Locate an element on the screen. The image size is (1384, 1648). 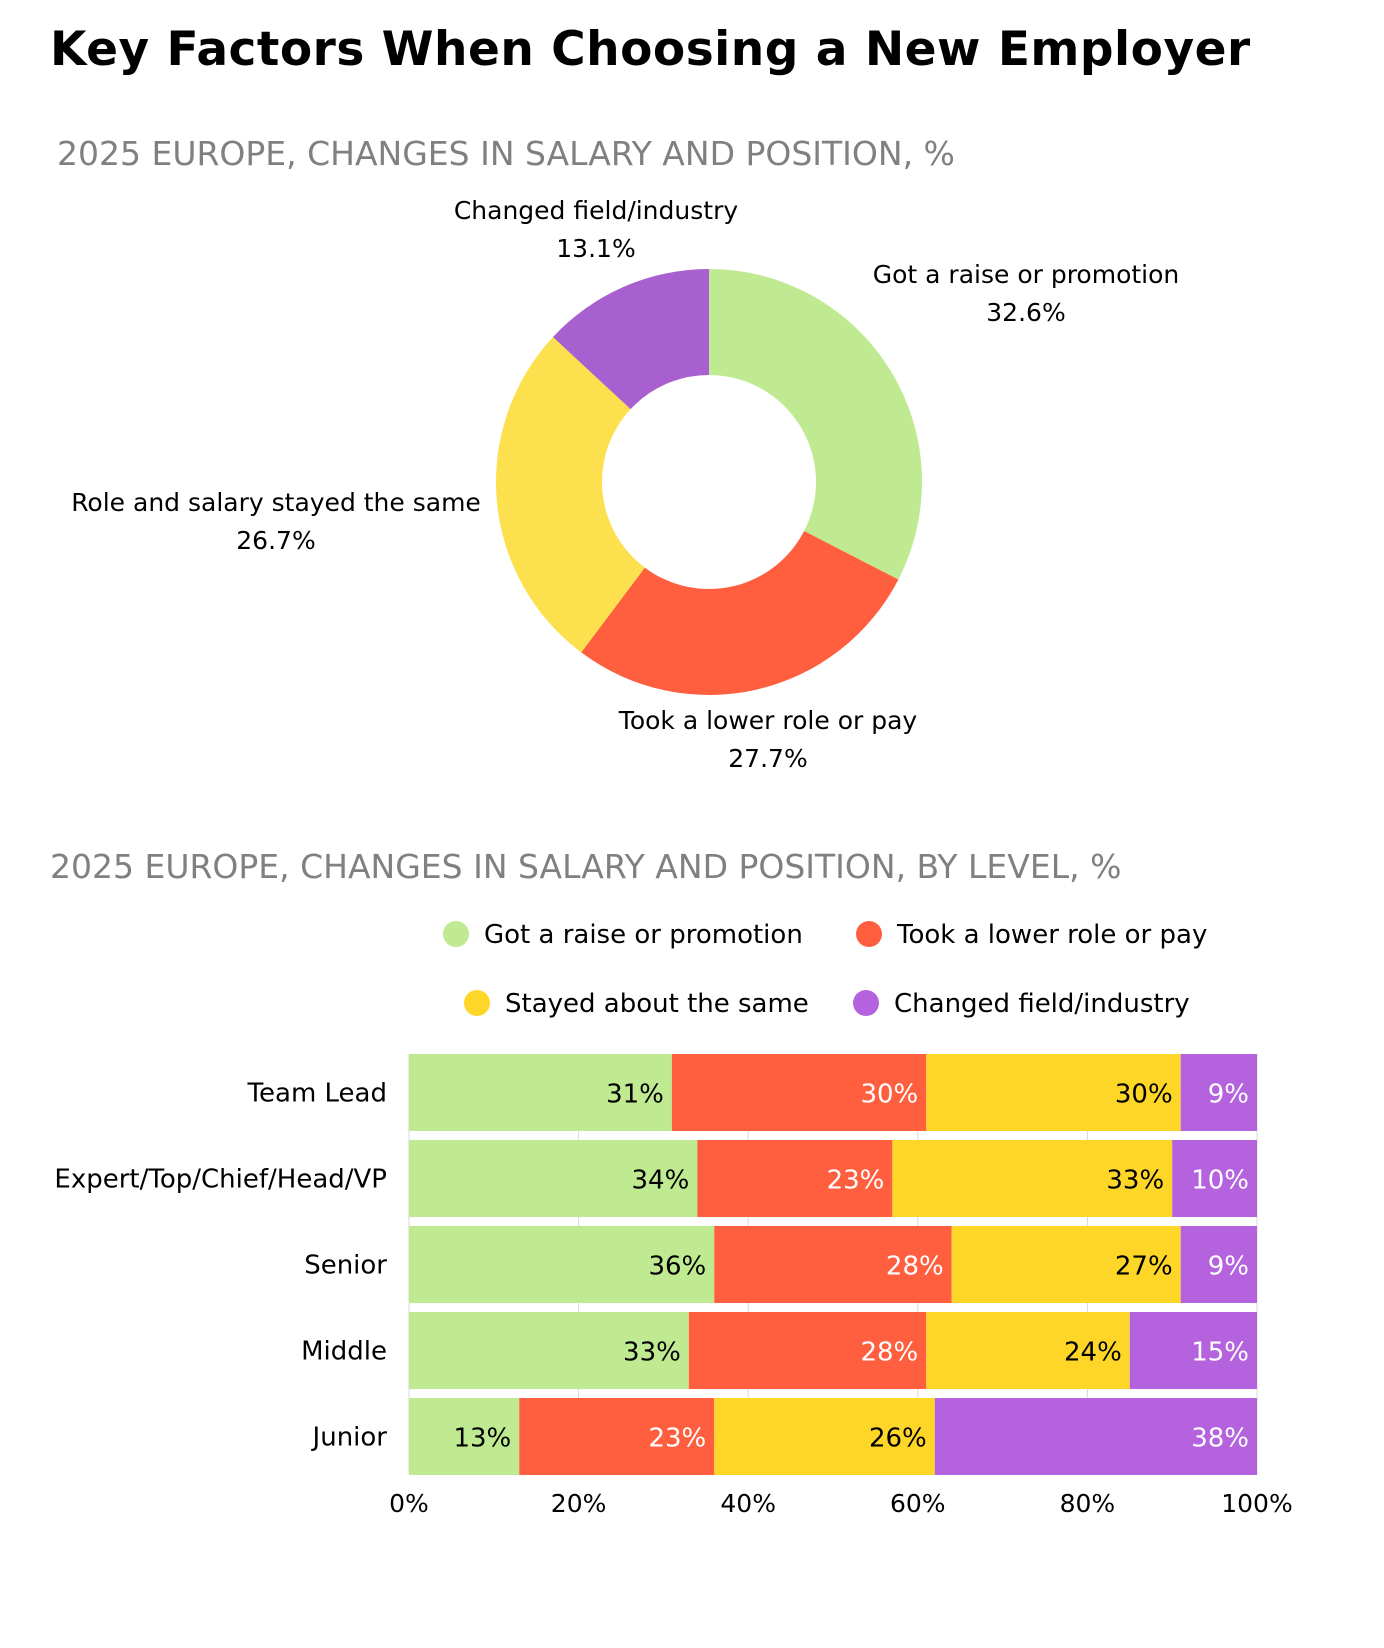
legend-swatch-stayed-about-the-same is located at coordinates (477, 1003).